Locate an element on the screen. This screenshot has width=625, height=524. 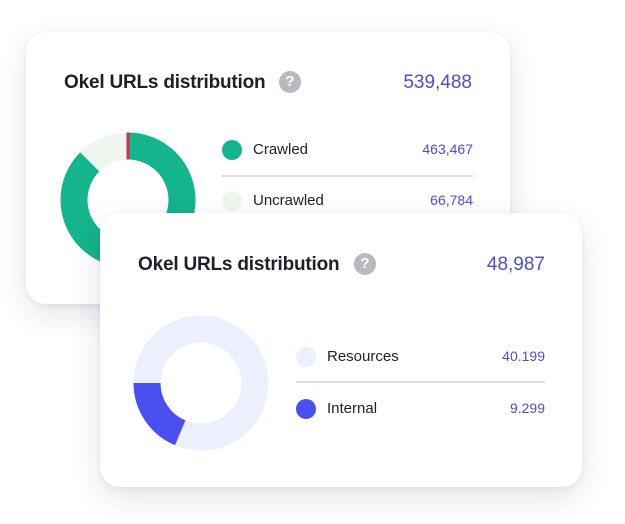
crawled-dot-icon is located at coordinates (232, 150).